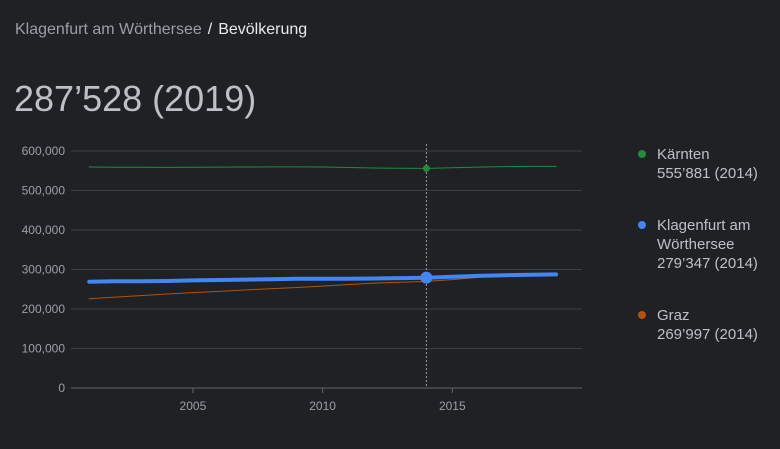  I want to click on legend-item-kaernten: Kärnten 555’881 (2014), so click(704, 164).